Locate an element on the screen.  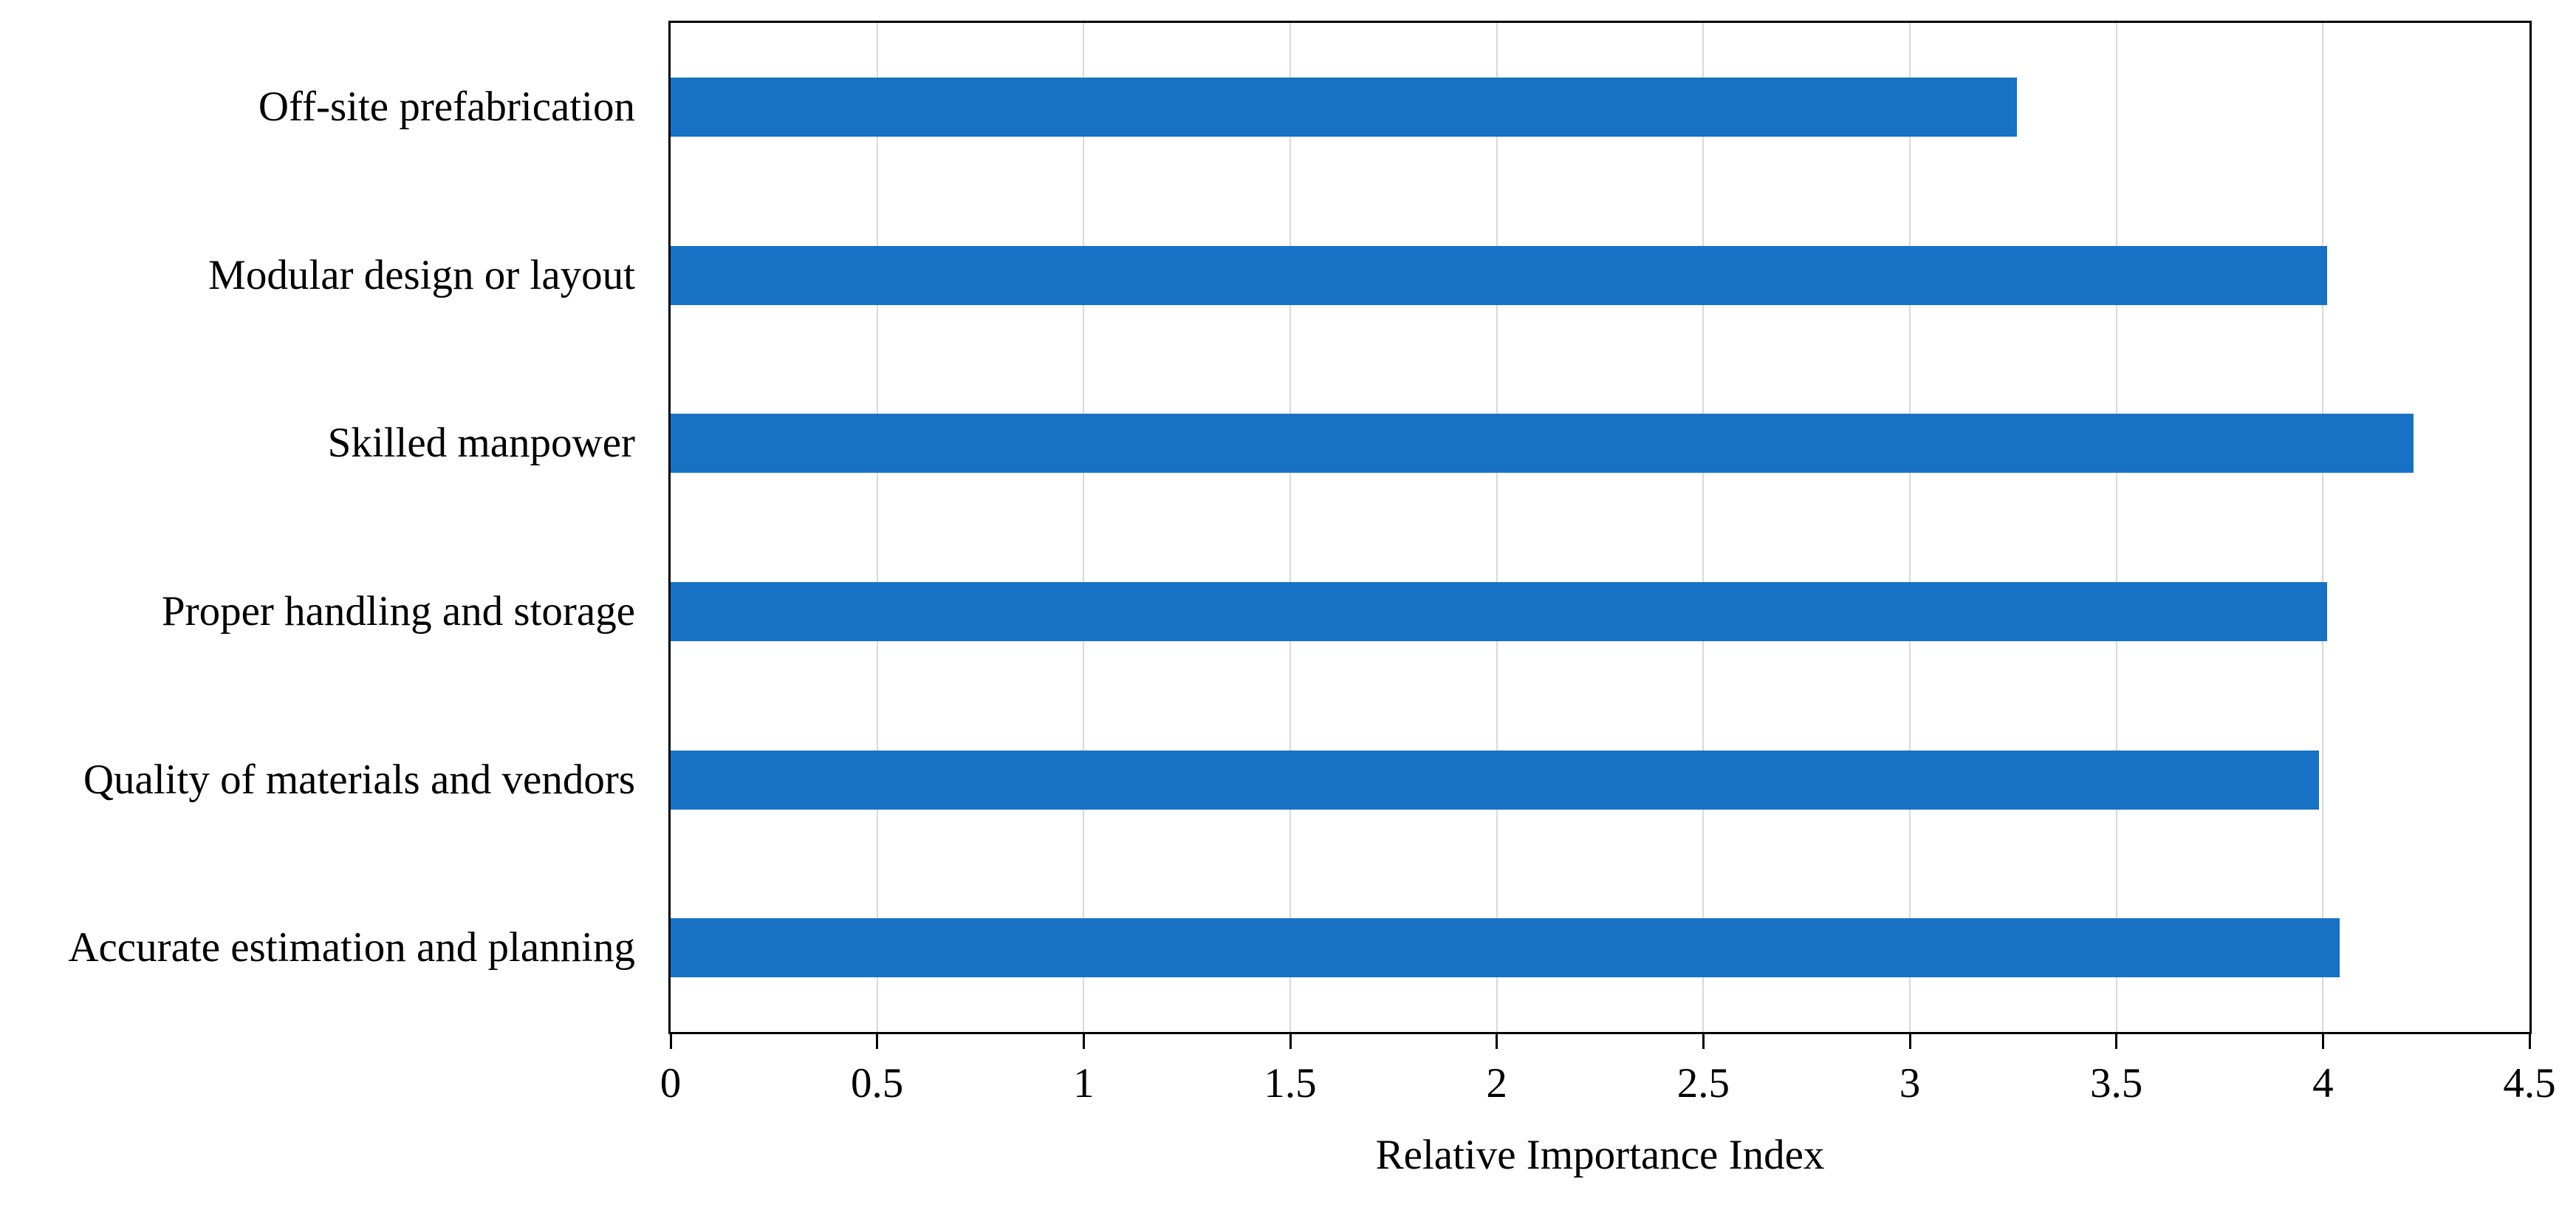
x-tick-label-2: 2 is located at coordinates (1496, 1083).